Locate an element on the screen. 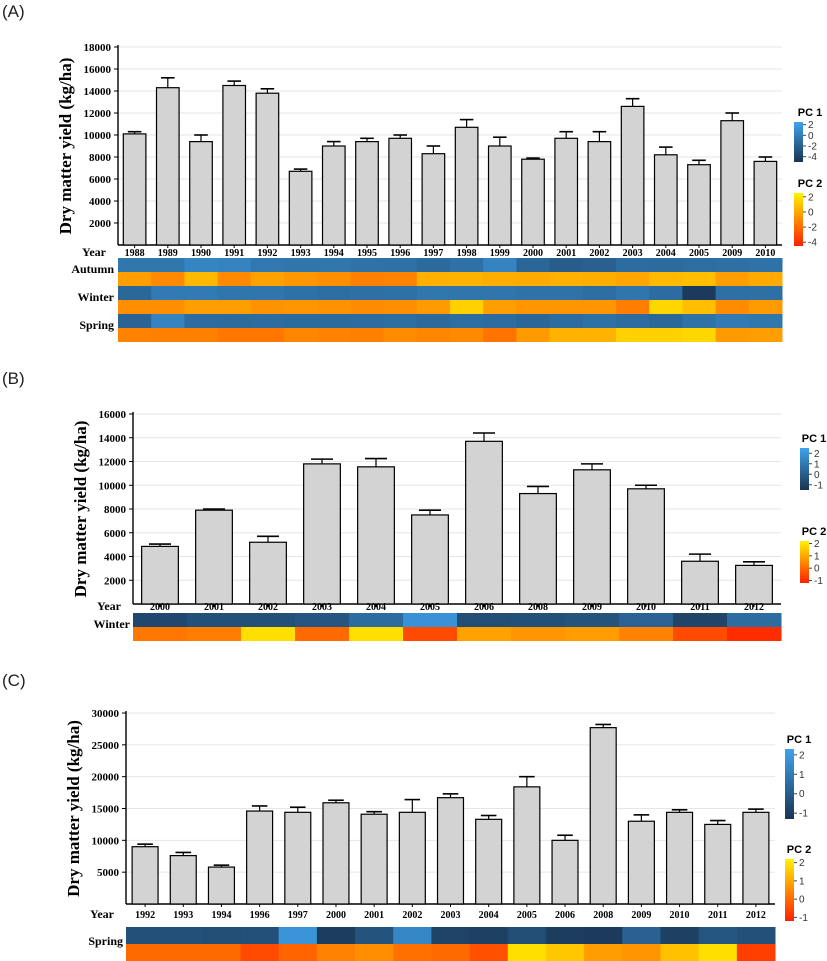 Image resolution: width=827 pixels, height=961 pixels. y-tick-label: 30000 is located at coordinates (106, 714).